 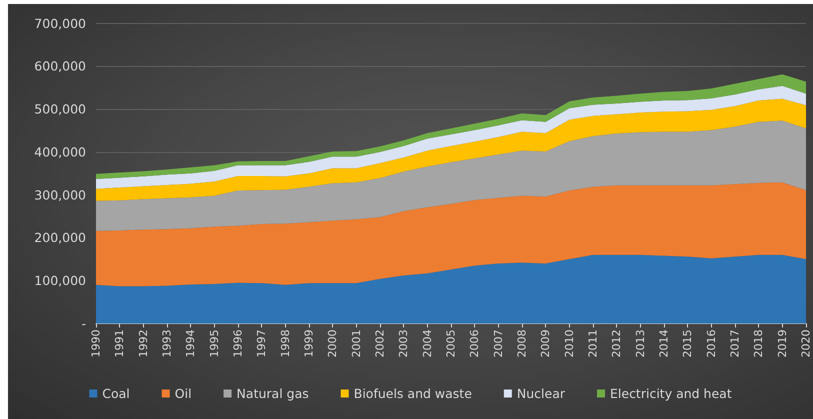 What do you see at coordinates (60, 152) in the screenshot?
I see `y-tick-label: 400,000` at bounding box center [60, 152].